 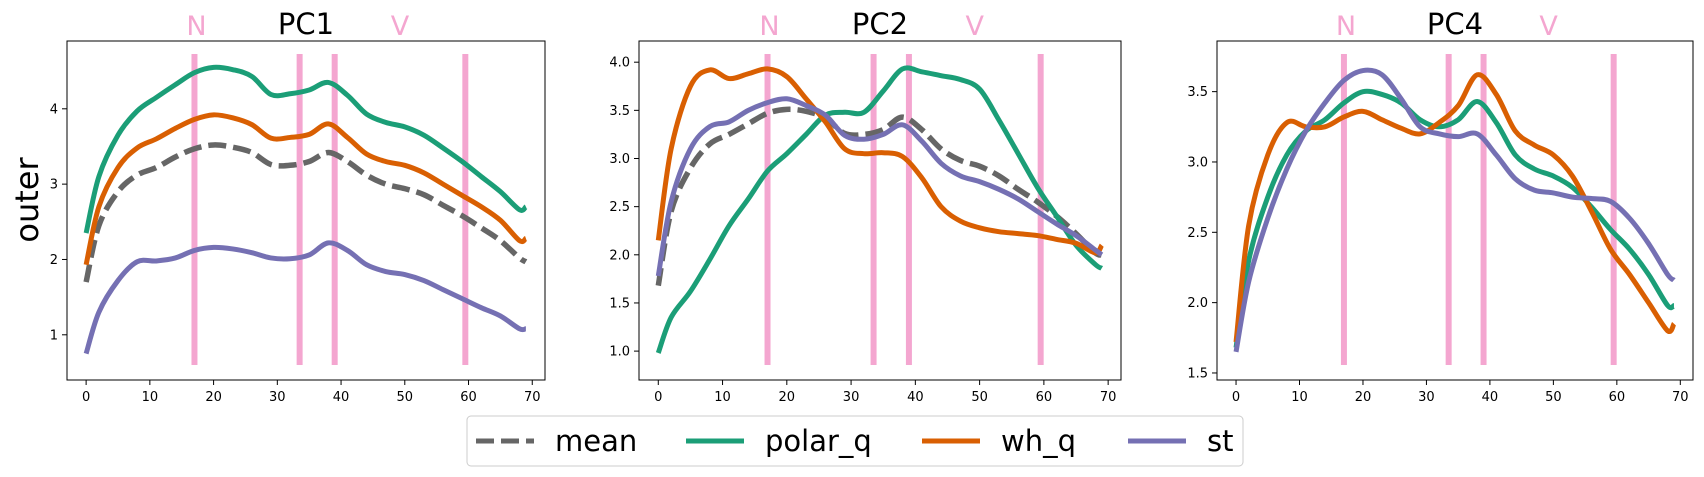 What do you see at coordinates (54, 260) in the screenshot?
I see `y-tick-label: 2` at bounding box center [54, 260].